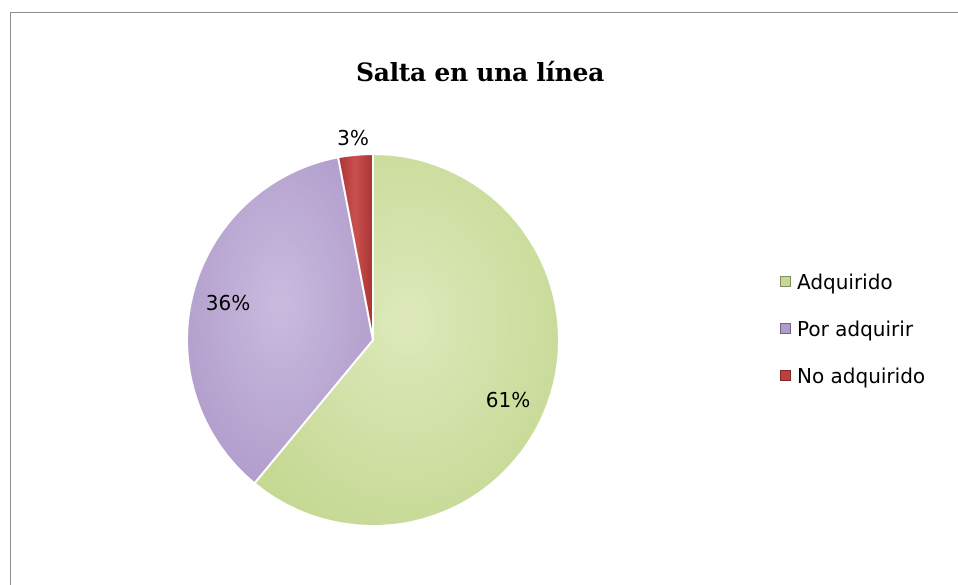  I want to click on pie-label-no-adquirido: 3%, so click(353, 138).